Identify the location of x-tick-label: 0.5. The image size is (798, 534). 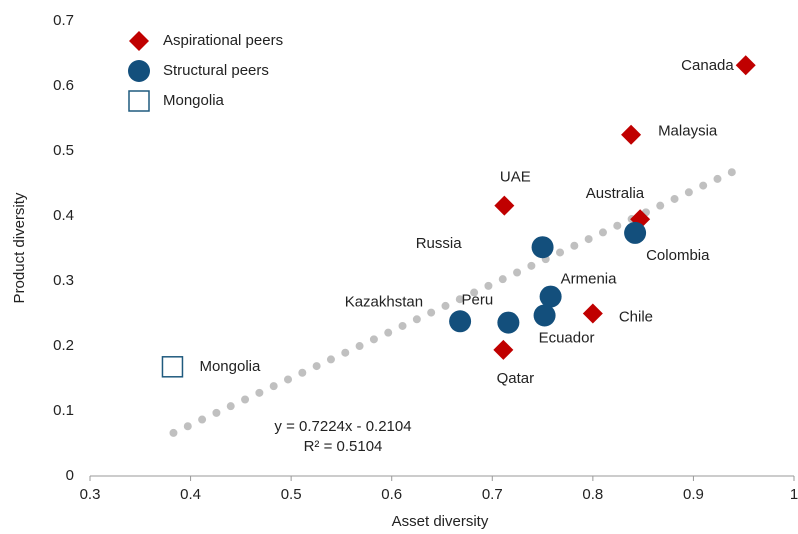
(291, 494).